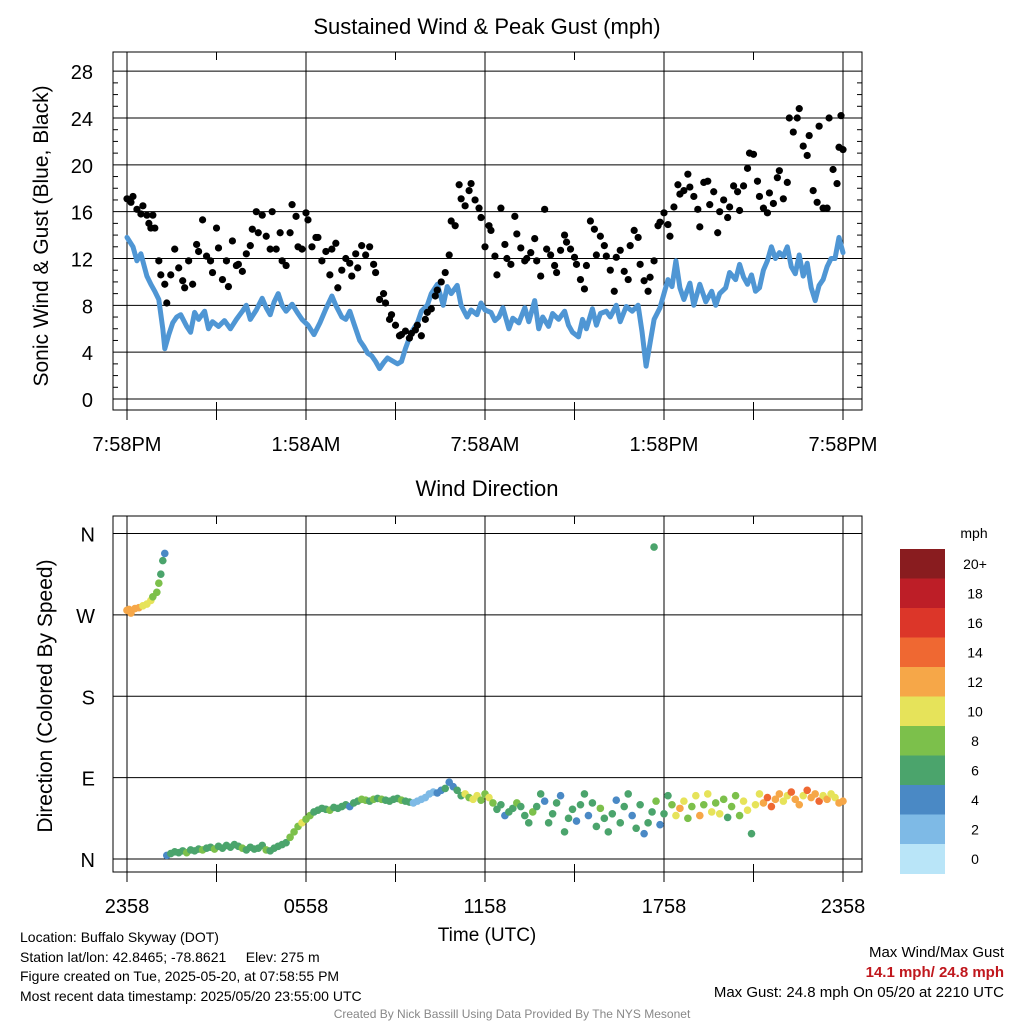 The width and height of the screenshot is (1024, 1024). Describe the element at coordinates (82, 261) in the screenshot. I see `wind-y-tick-label: 12` at that location.